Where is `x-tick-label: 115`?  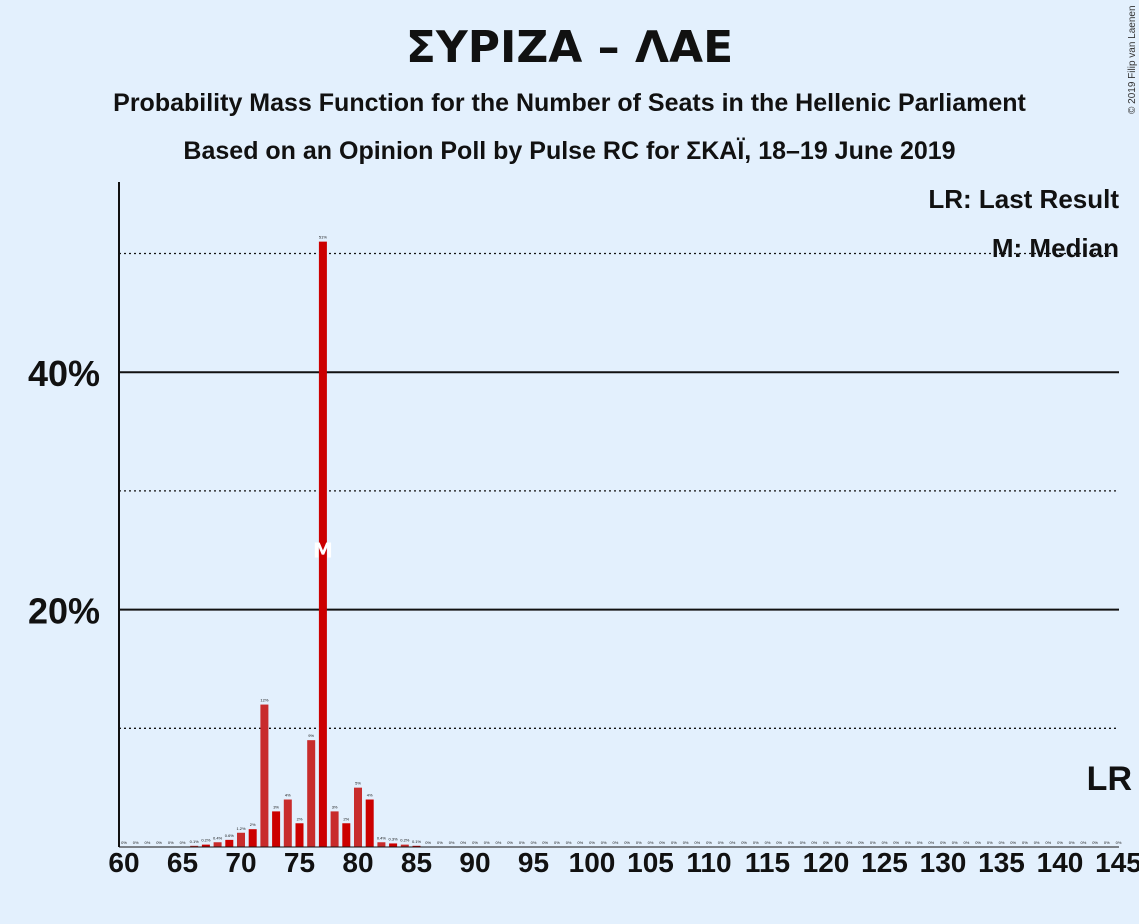
x-tick-label: 115 is located at coordinates (767, 862).